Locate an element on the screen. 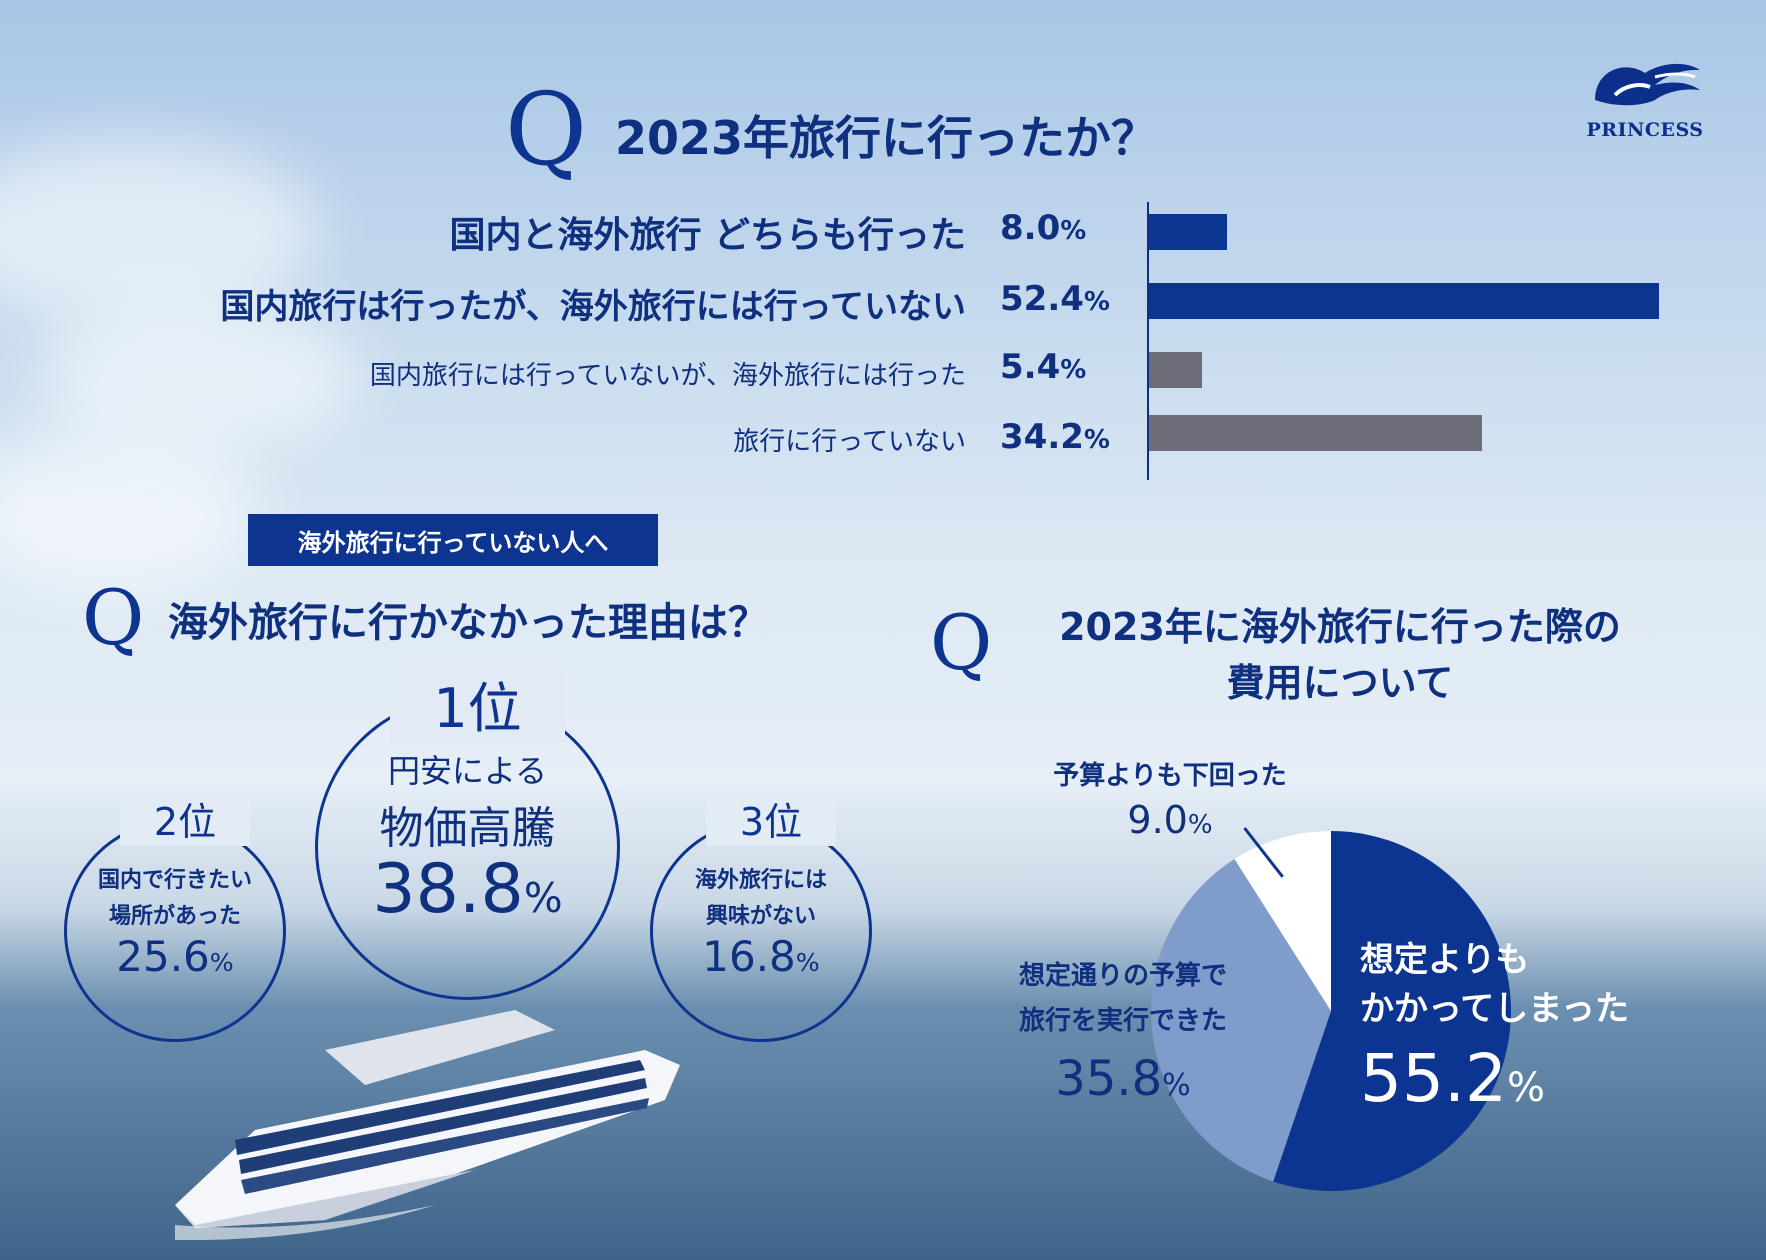 This screenshot has width=1766, height=1260. target-badge: 海外旅行に行っていない人へ is located at coordinates (453, 540).